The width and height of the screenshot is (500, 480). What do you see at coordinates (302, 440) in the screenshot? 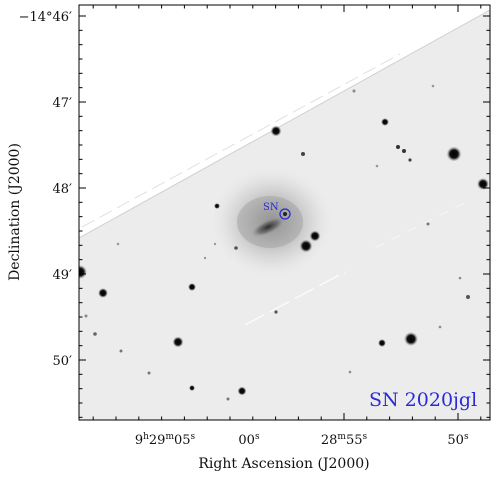
I see `x-tick-labels: 9h29m05s 00s 28m55s 50s` at bounding box center [302, 440].